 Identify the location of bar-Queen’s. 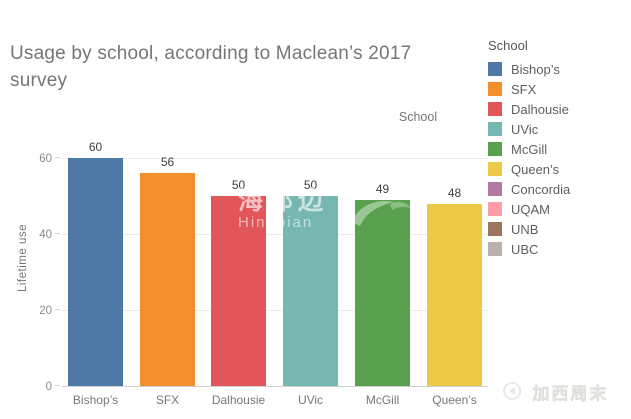
(454, 294).